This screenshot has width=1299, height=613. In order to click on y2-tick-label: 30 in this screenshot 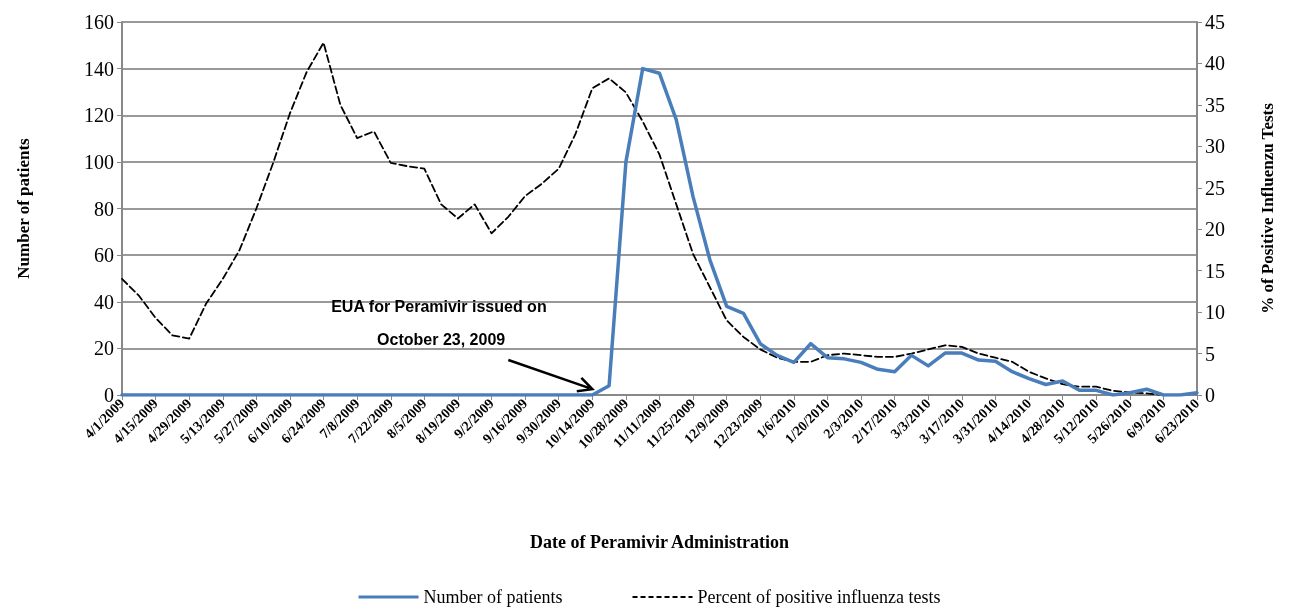, I will do `click(1215, 146)`.